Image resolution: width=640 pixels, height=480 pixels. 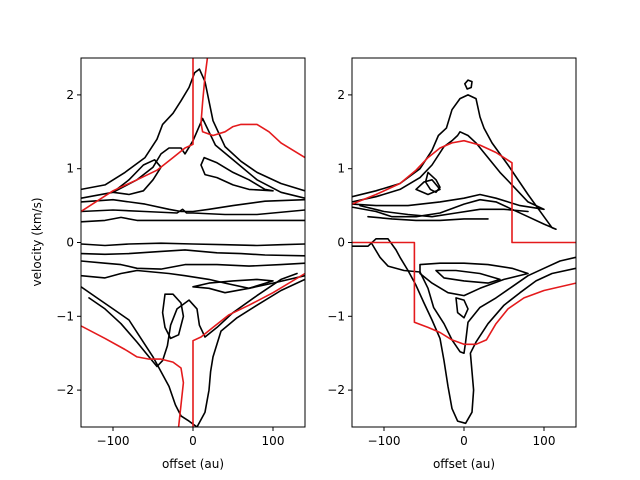 I want to click on left-x-axis-label: offset (au), so click(x=193, y=464).